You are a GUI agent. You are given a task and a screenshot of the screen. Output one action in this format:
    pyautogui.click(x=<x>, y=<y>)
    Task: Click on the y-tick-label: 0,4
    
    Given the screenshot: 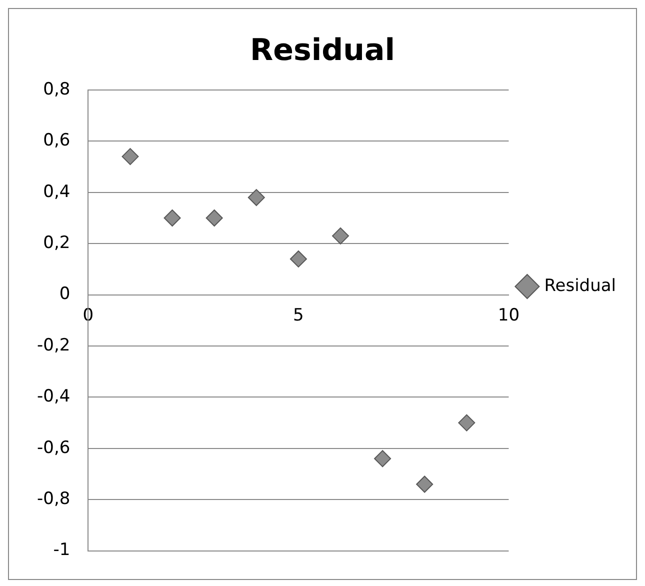 What is the action you would take?
    pyautogui.click(x=56, y=192)
    